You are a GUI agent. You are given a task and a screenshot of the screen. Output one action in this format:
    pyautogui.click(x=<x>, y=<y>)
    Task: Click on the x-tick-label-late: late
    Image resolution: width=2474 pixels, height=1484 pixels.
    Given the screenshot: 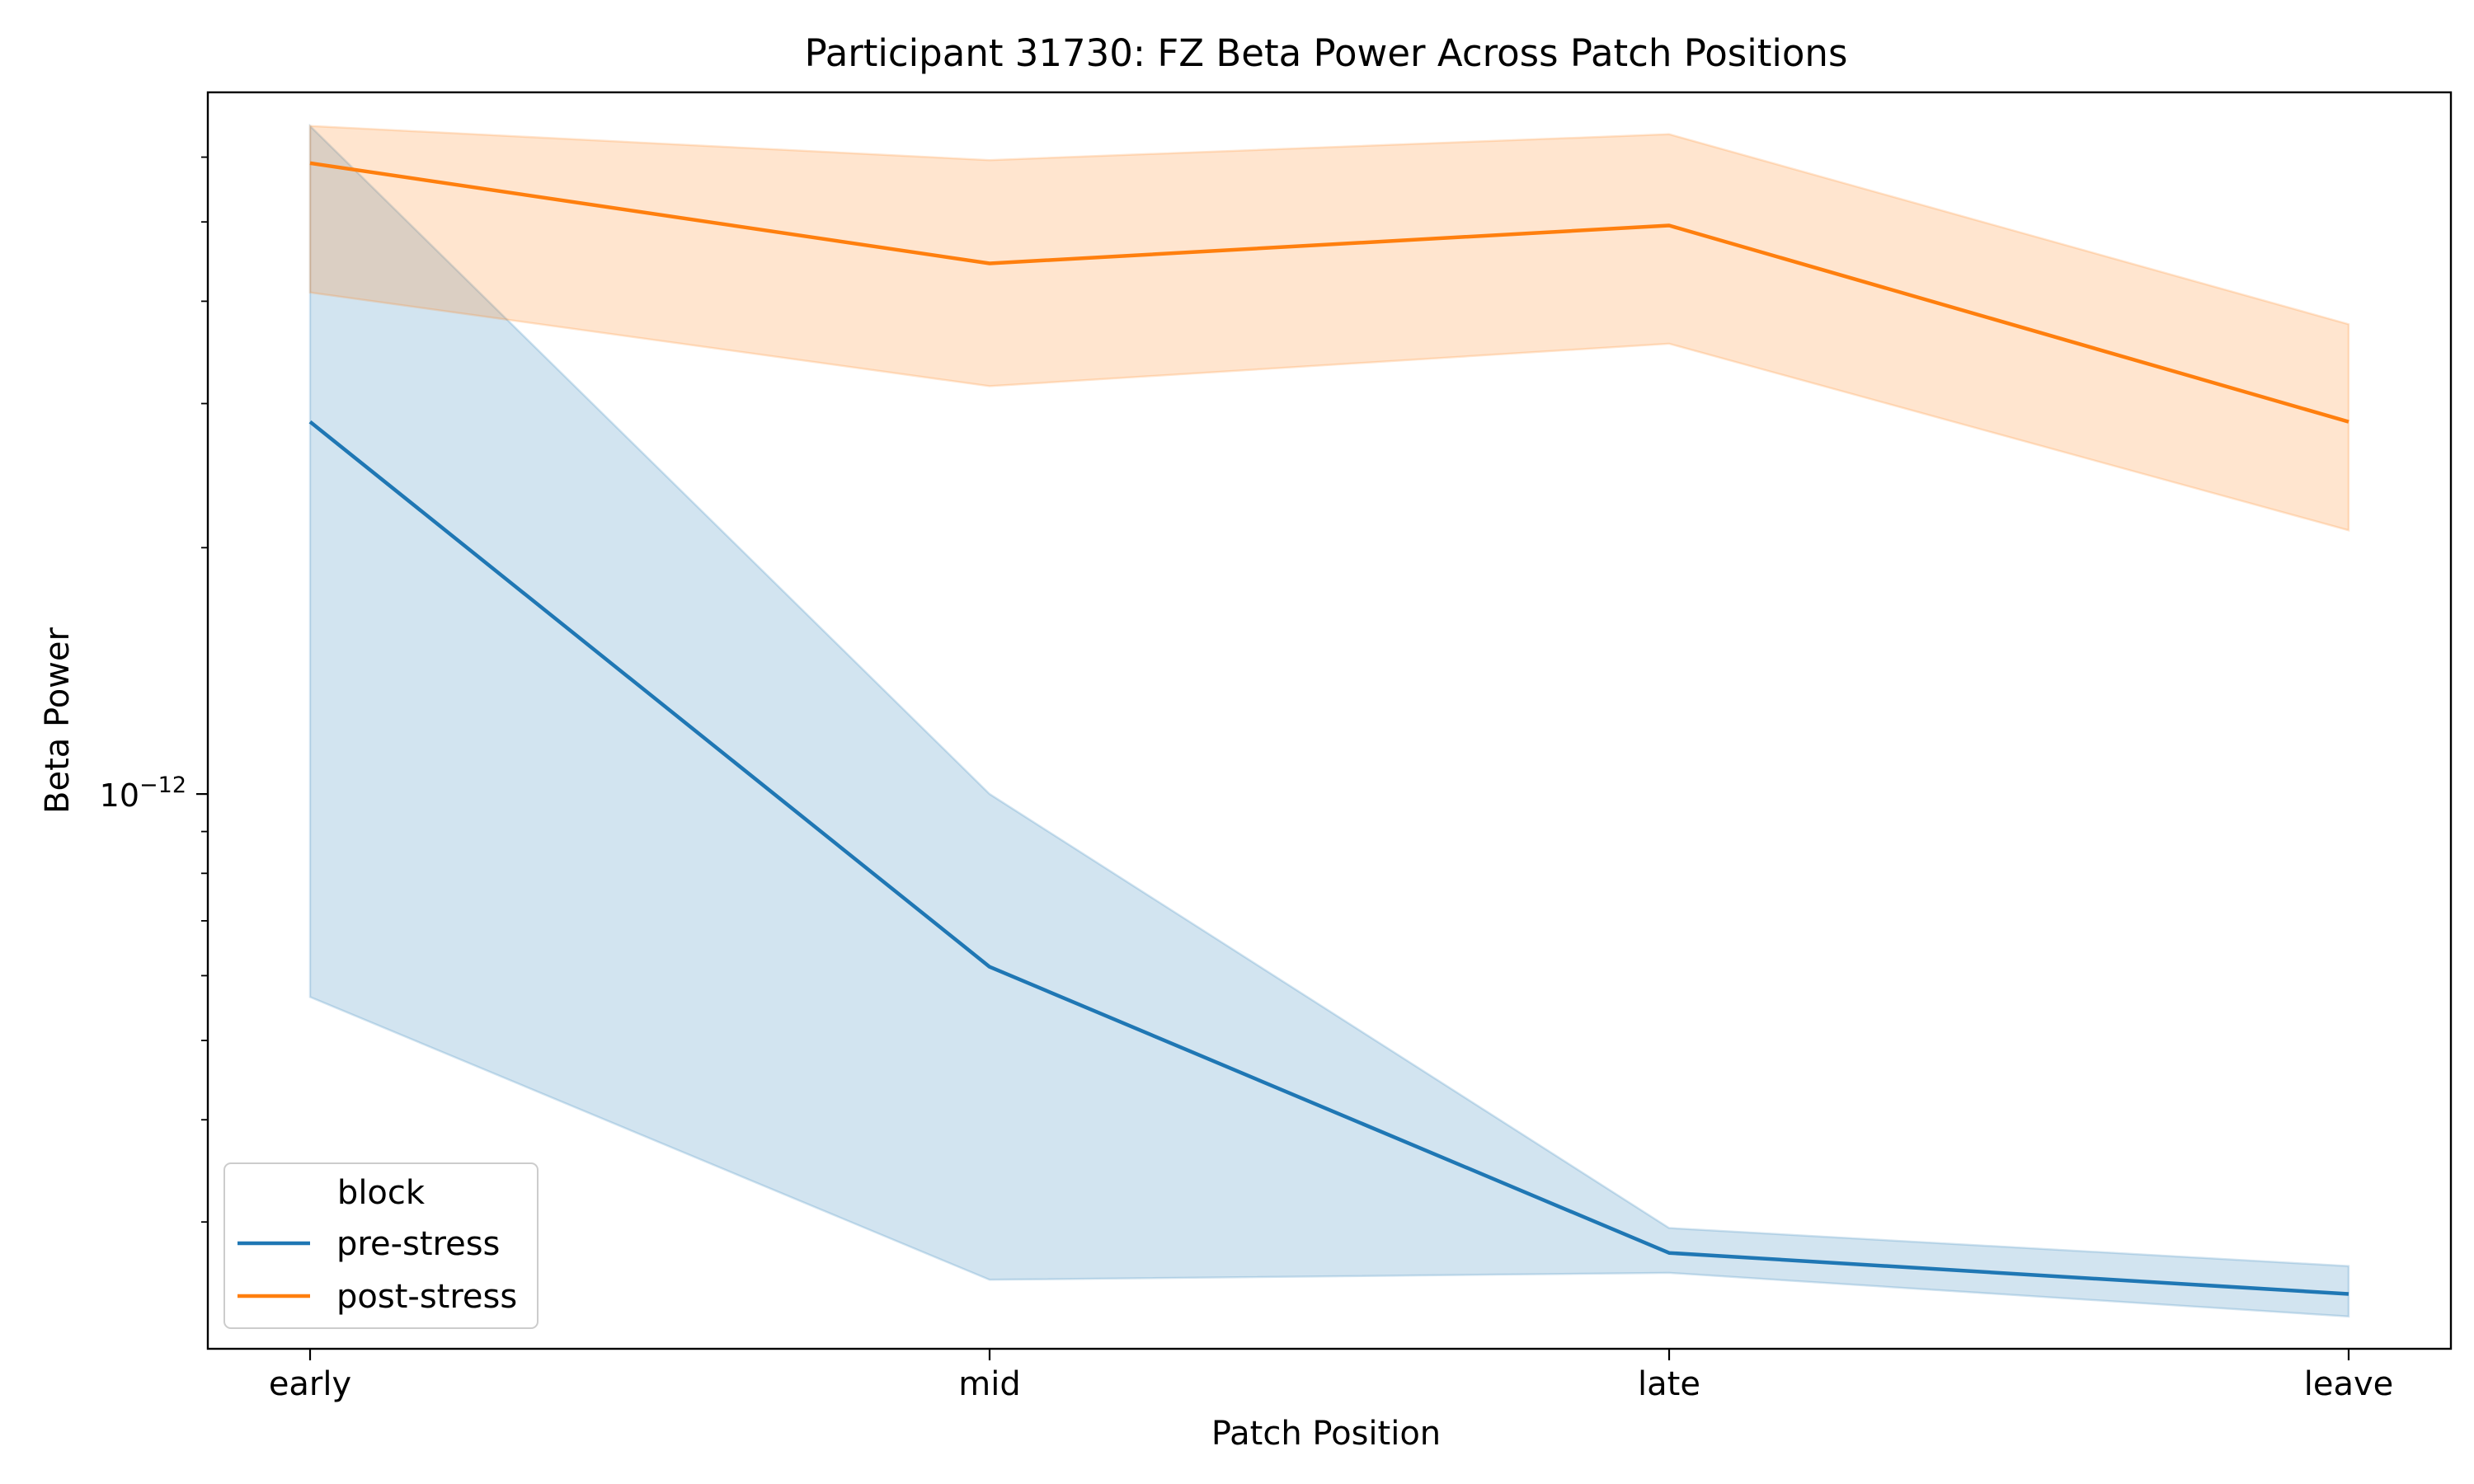 What is the action you would take?
    pyautogui.click(x=1669, y=1384)
    